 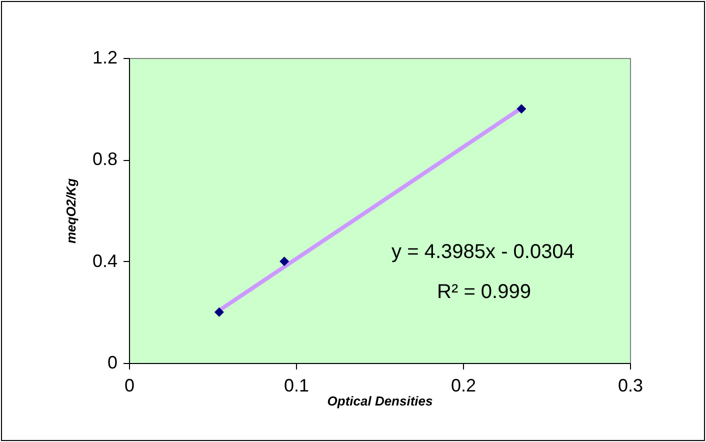 What do you see at coordinates (463, 386) in the screenshot?
I see `x-tick-label: 0.2` at bounding box center [463, 386].